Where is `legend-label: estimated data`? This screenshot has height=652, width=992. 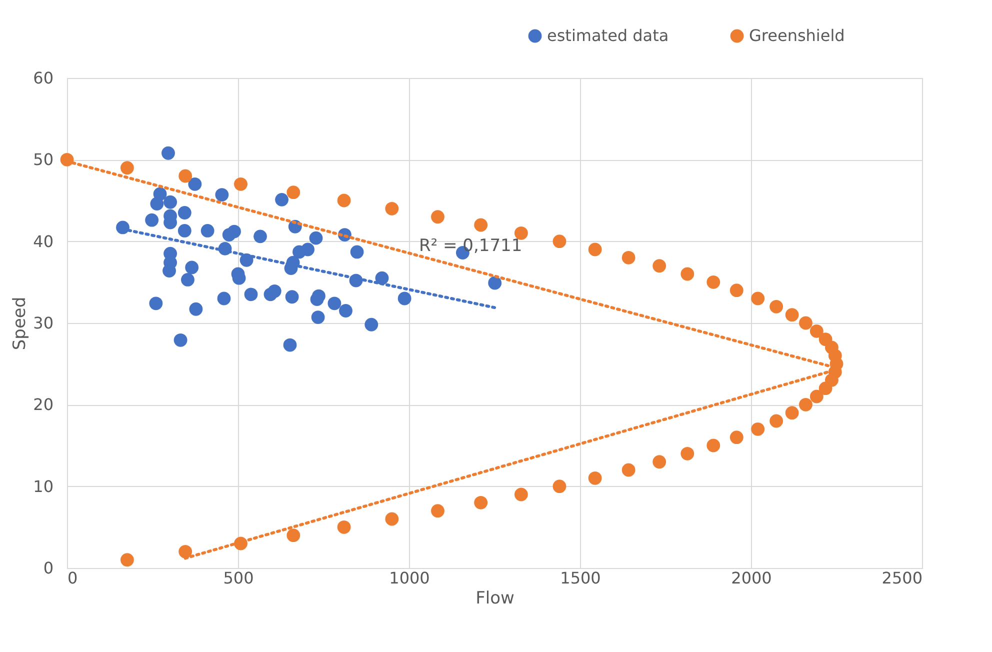 legend-label: estimated data is located at coordinates (608, 35).